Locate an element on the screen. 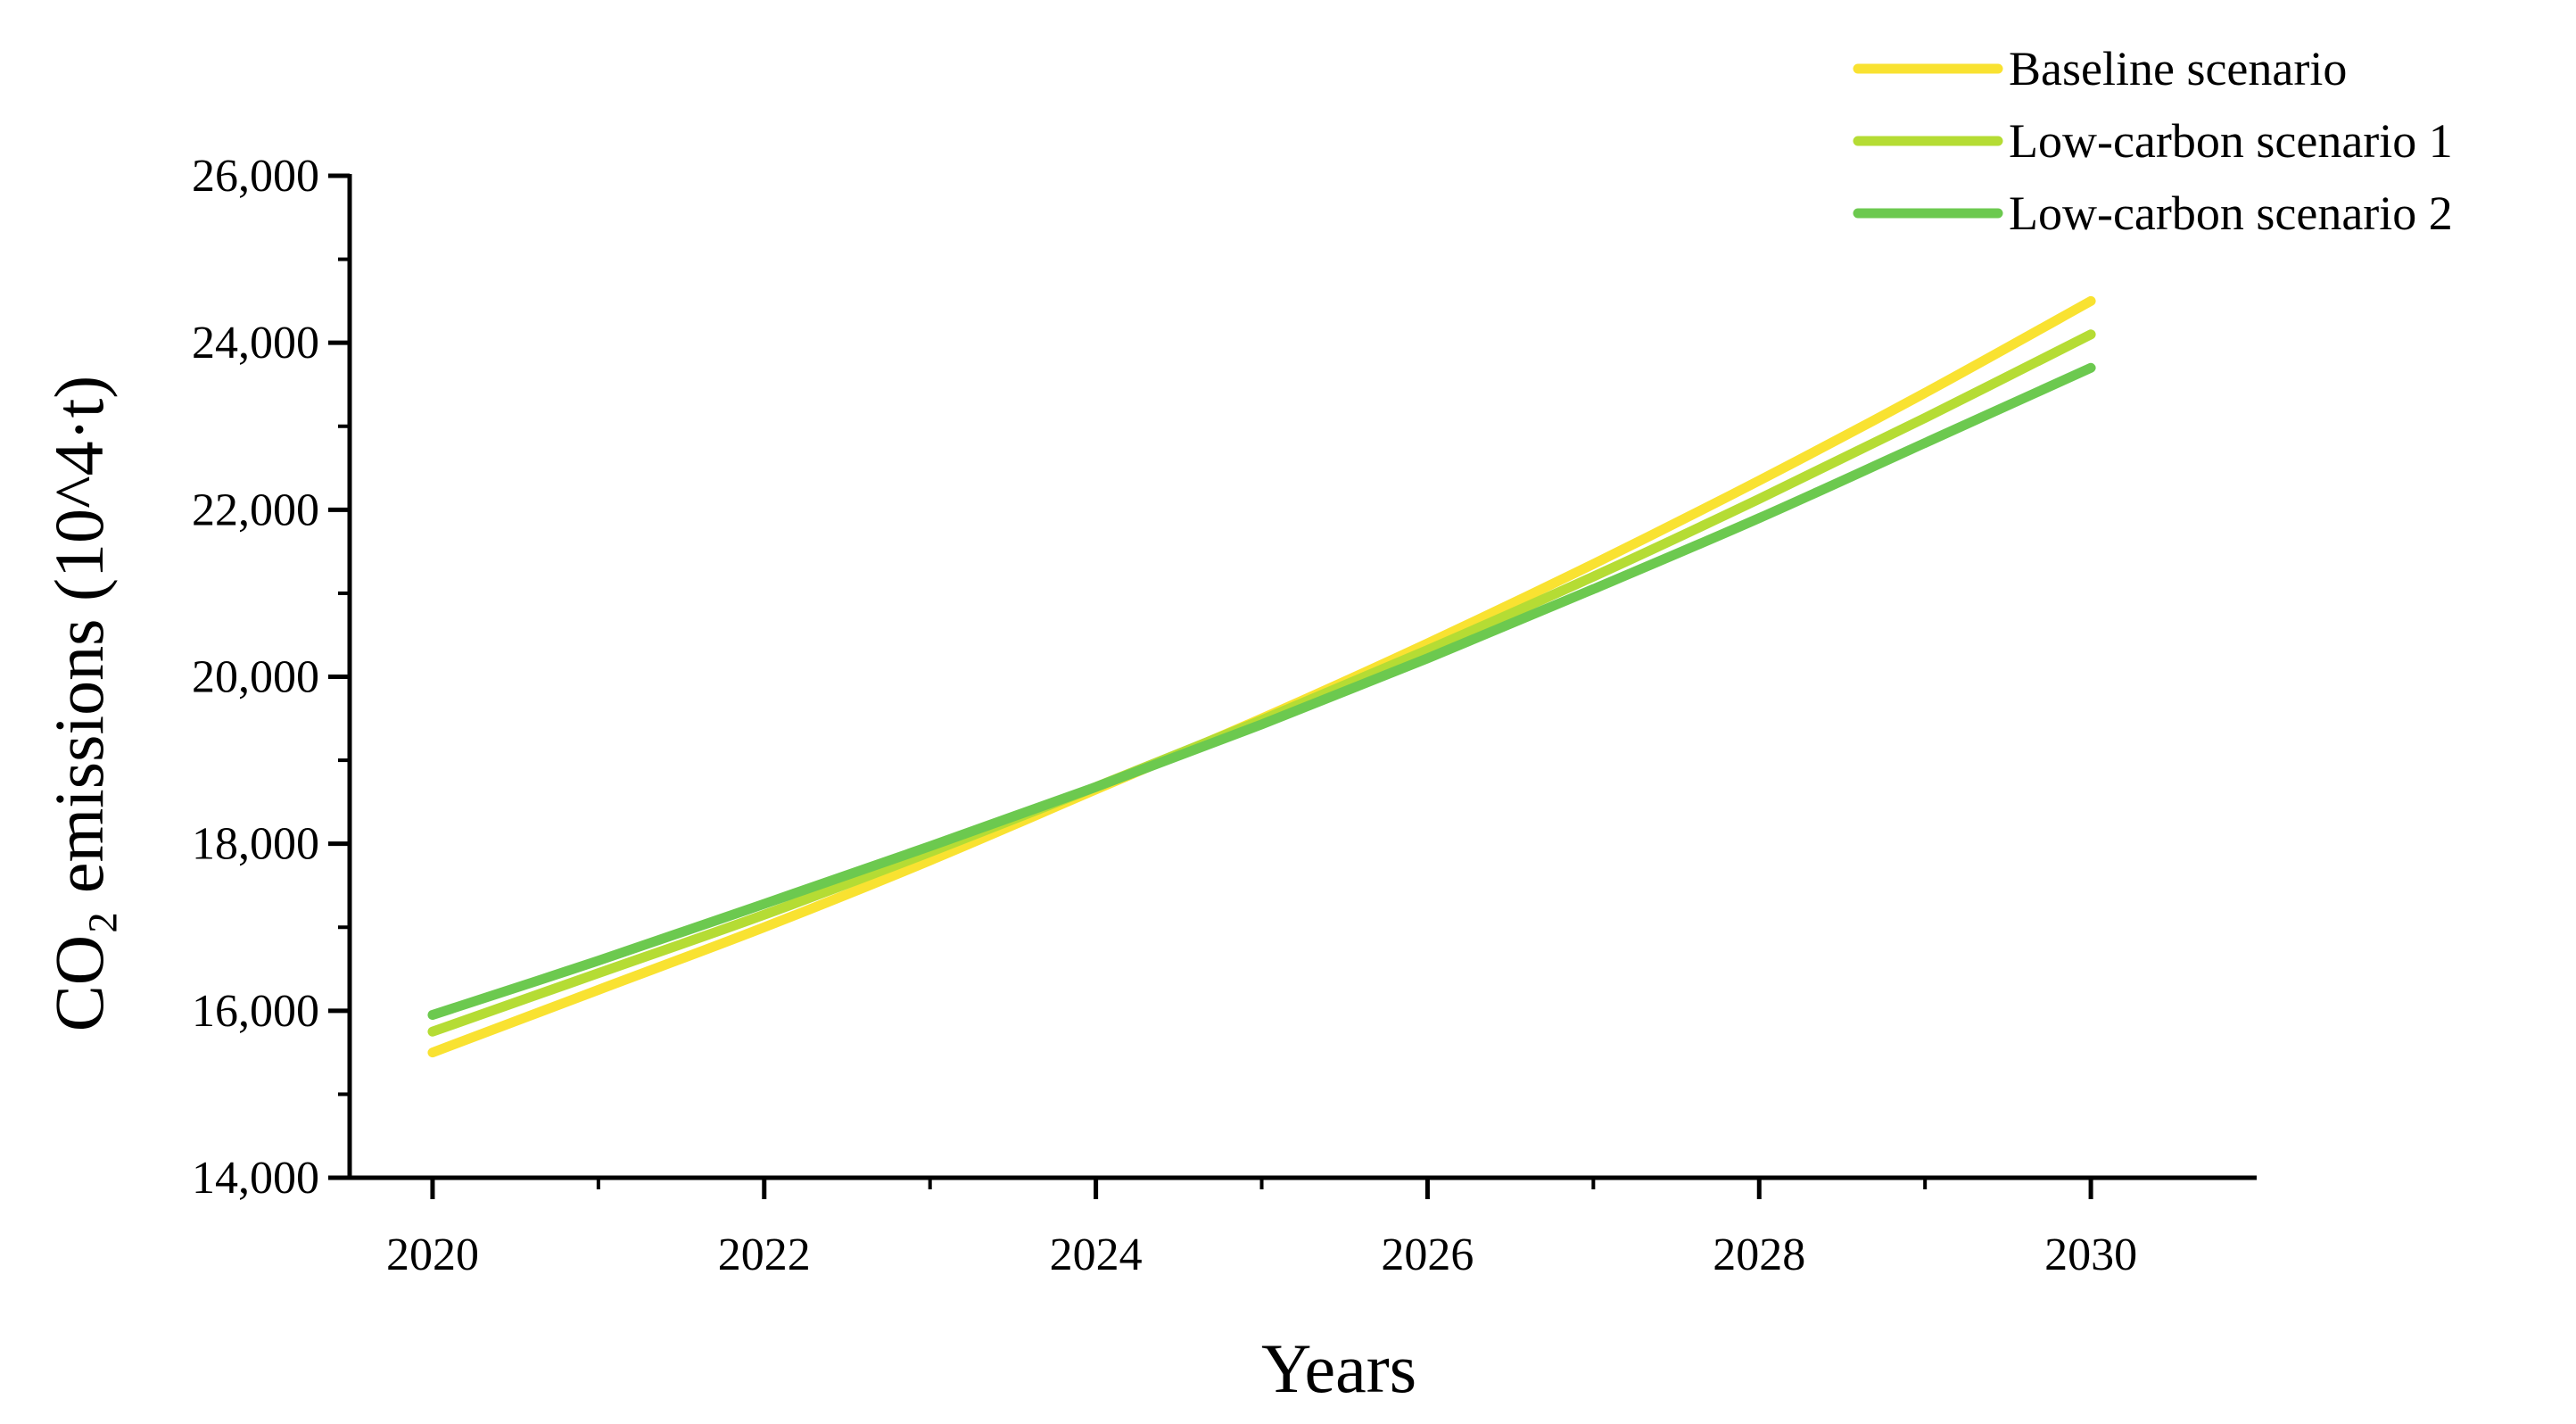 This screenshot has height=1424, width=2576. legend-label-2: Low-carbon scenario 1 is located at coordinates (2231, 141).